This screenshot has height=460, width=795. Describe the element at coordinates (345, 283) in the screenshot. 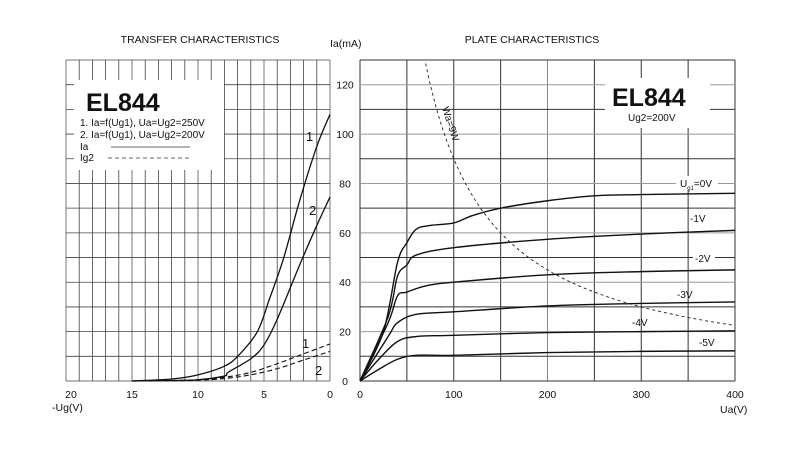

I see `y-tick-label: 40` at that location.